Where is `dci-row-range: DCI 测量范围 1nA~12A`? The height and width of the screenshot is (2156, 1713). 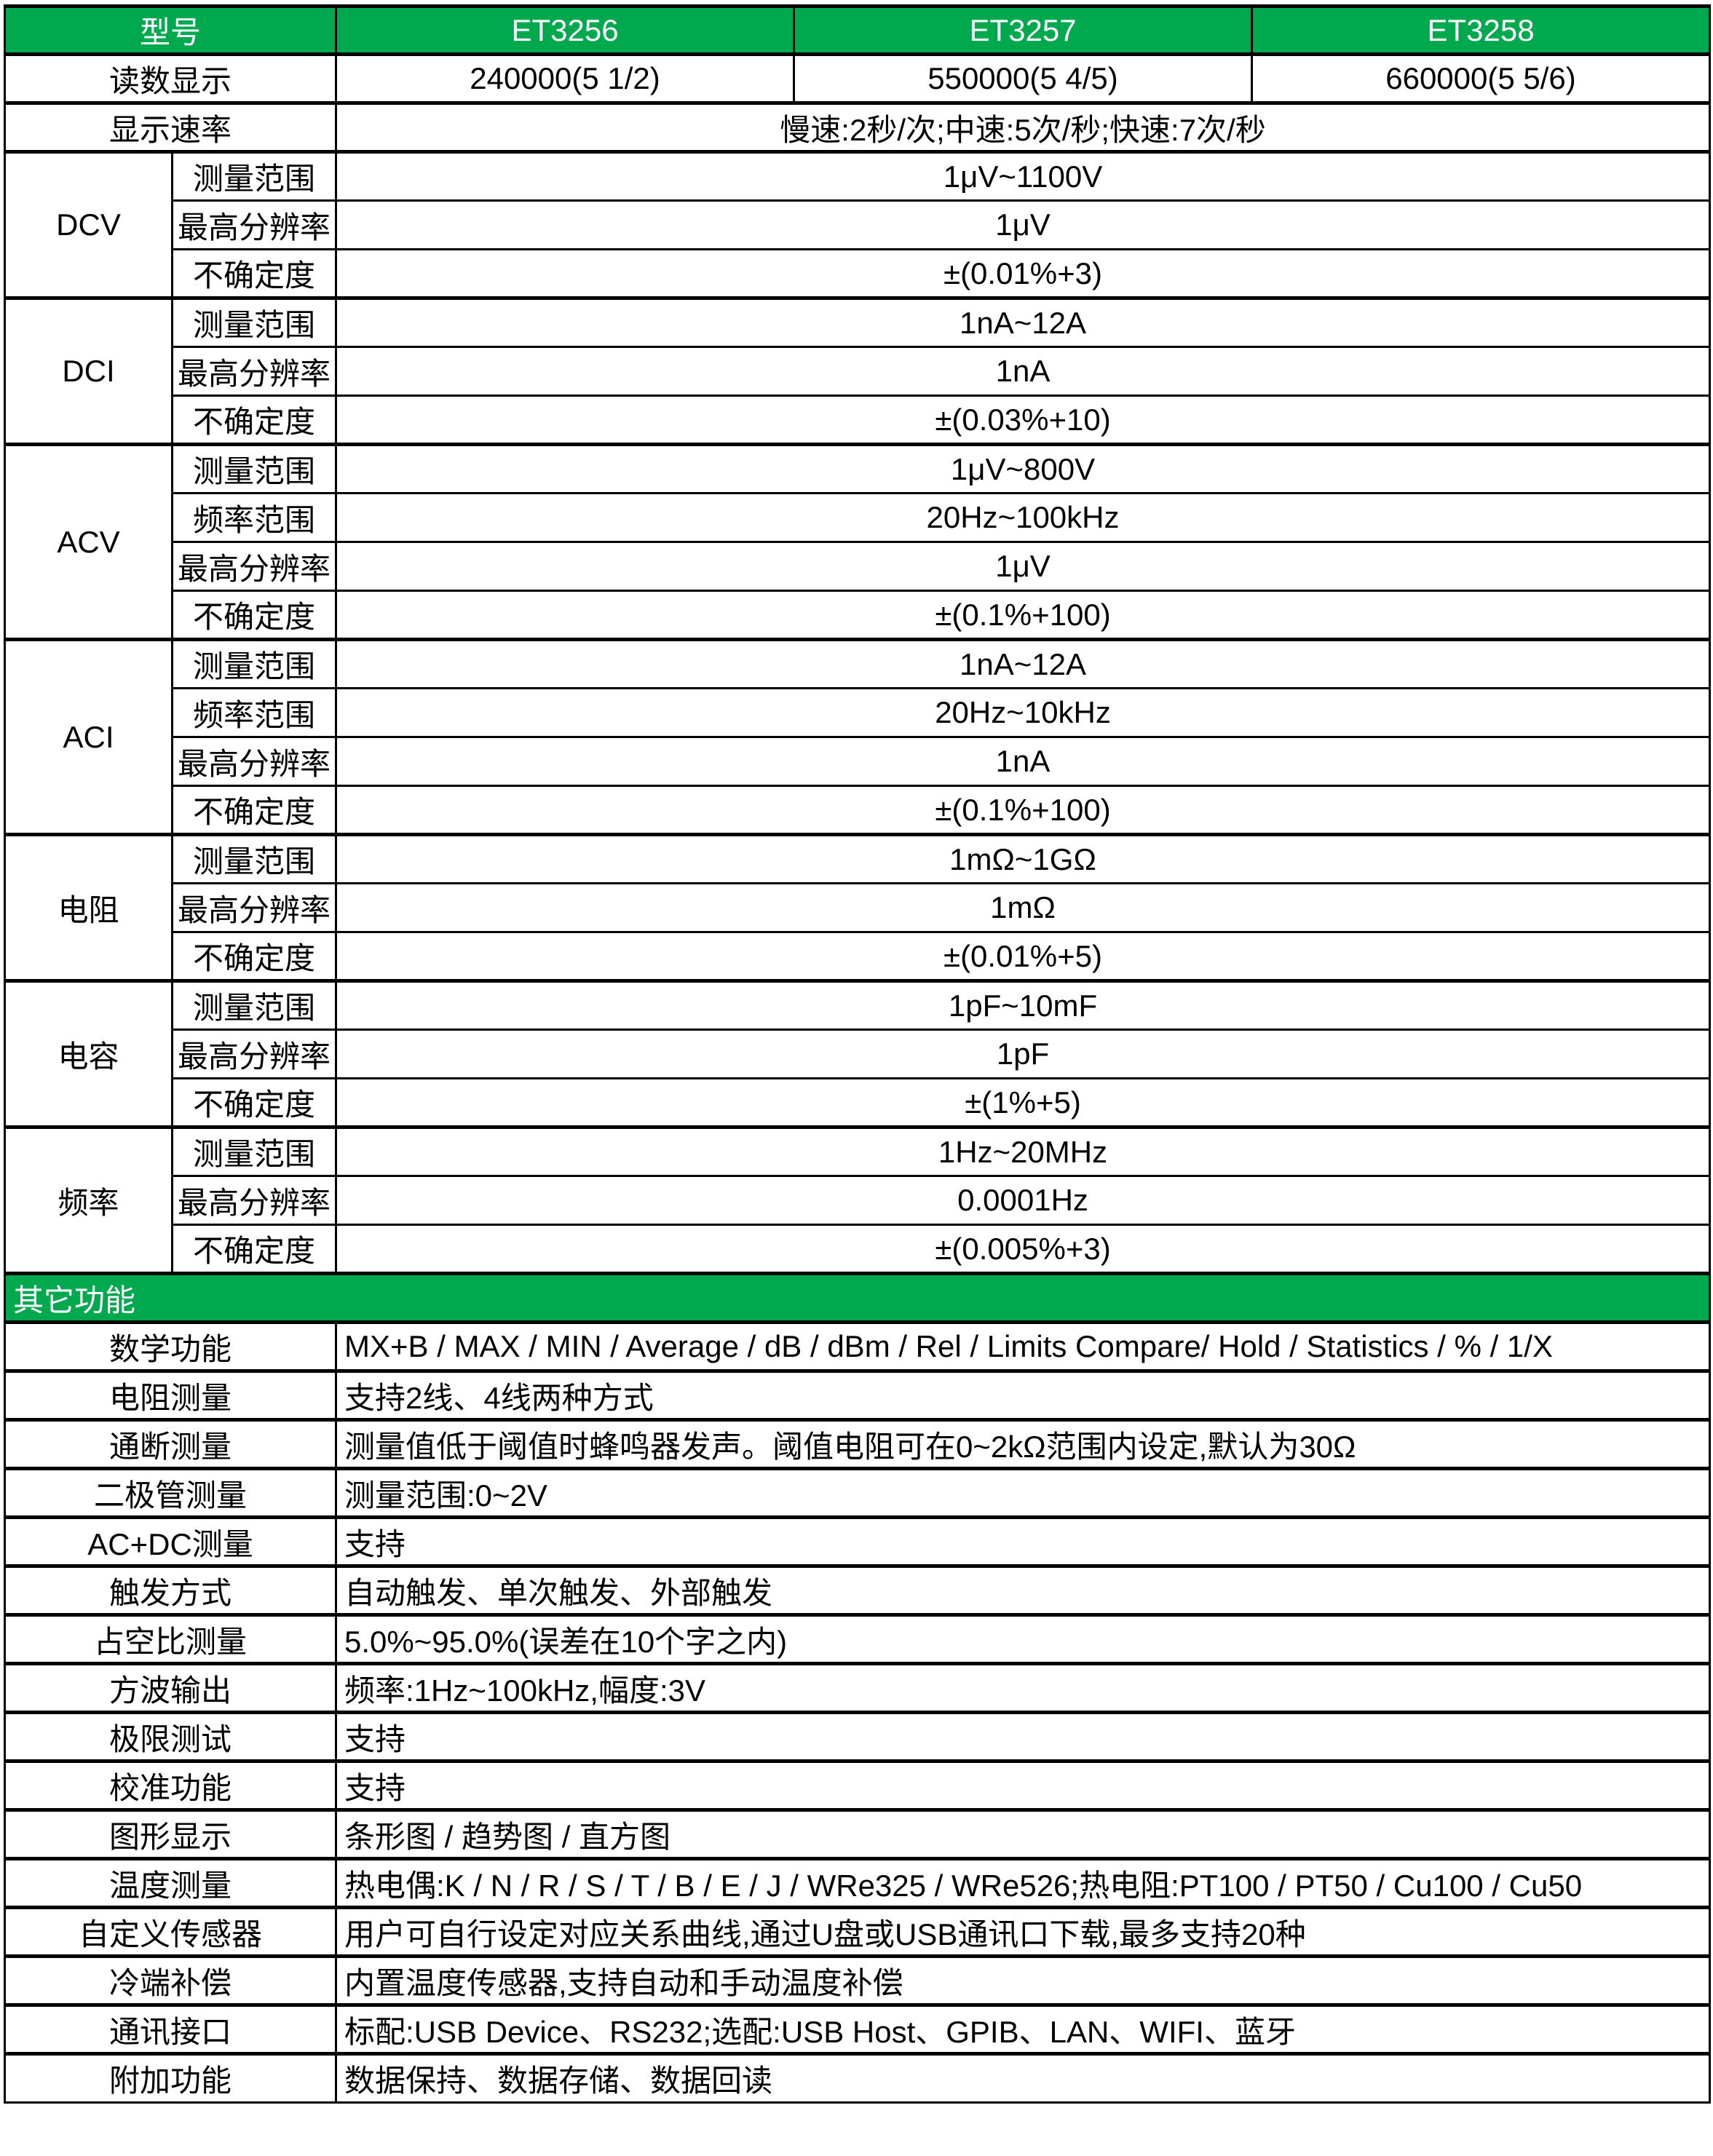
dci-row-range: DCI 测量范围 1nA~12A is located at coordinates (858, 370).